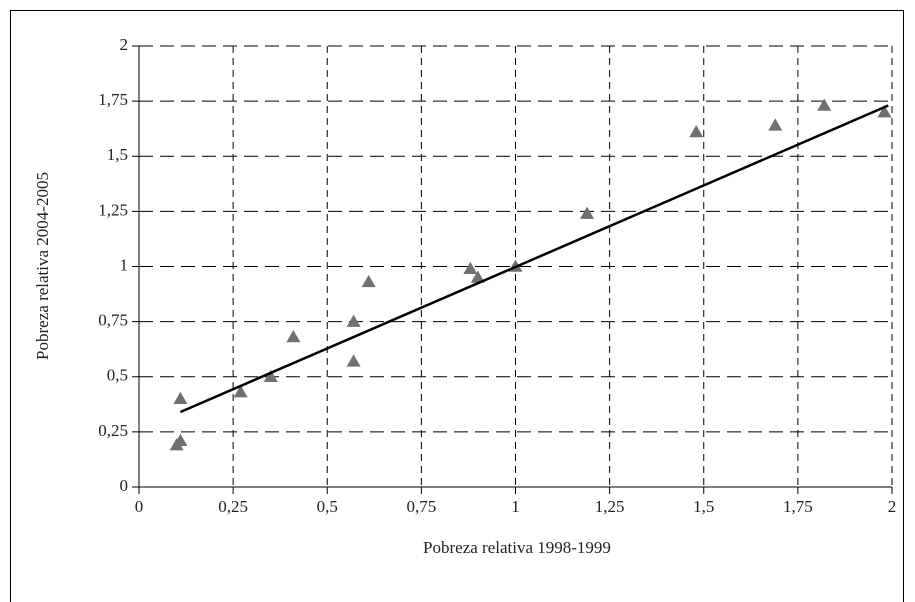 This screenshot has width=915, height=602. What do you see at coordinates (113, 209) in the screenshot?
I see `y-tick-label: 1,25` at bounding box center [113, 209].